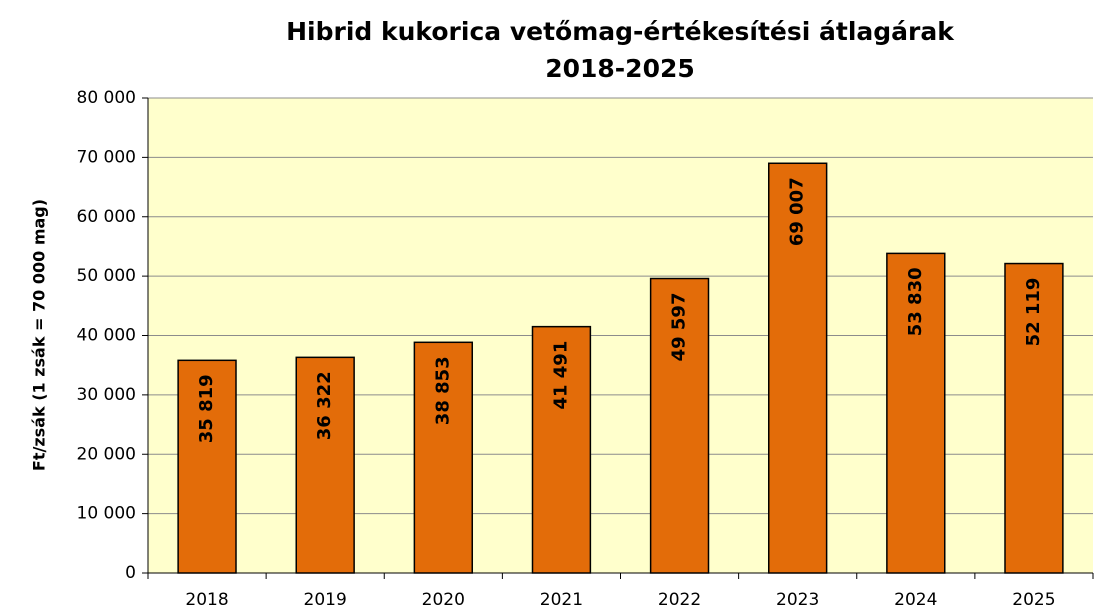 Image resolution: width=1107 pixels, height=610 pixels. Describe the element at coordinates (1033, 312) in the screenshot. I see `value-label: 52 119` at that location.